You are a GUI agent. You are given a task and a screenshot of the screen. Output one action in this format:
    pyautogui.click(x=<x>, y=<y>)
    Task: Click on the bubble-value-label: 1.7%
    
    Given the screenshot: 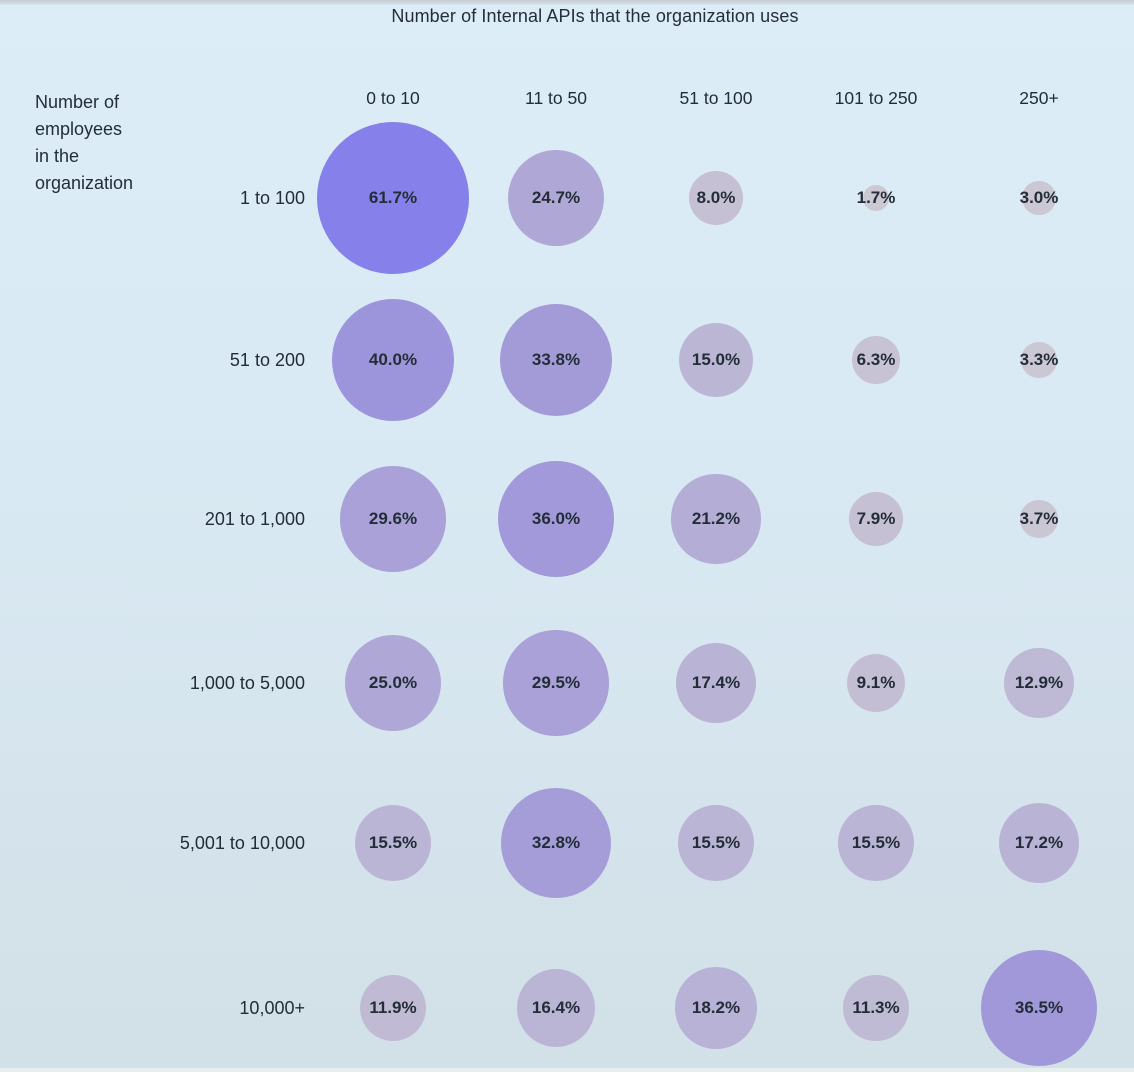 What is the action you would take?
    pyautogui.click(x=876, y=197)
    